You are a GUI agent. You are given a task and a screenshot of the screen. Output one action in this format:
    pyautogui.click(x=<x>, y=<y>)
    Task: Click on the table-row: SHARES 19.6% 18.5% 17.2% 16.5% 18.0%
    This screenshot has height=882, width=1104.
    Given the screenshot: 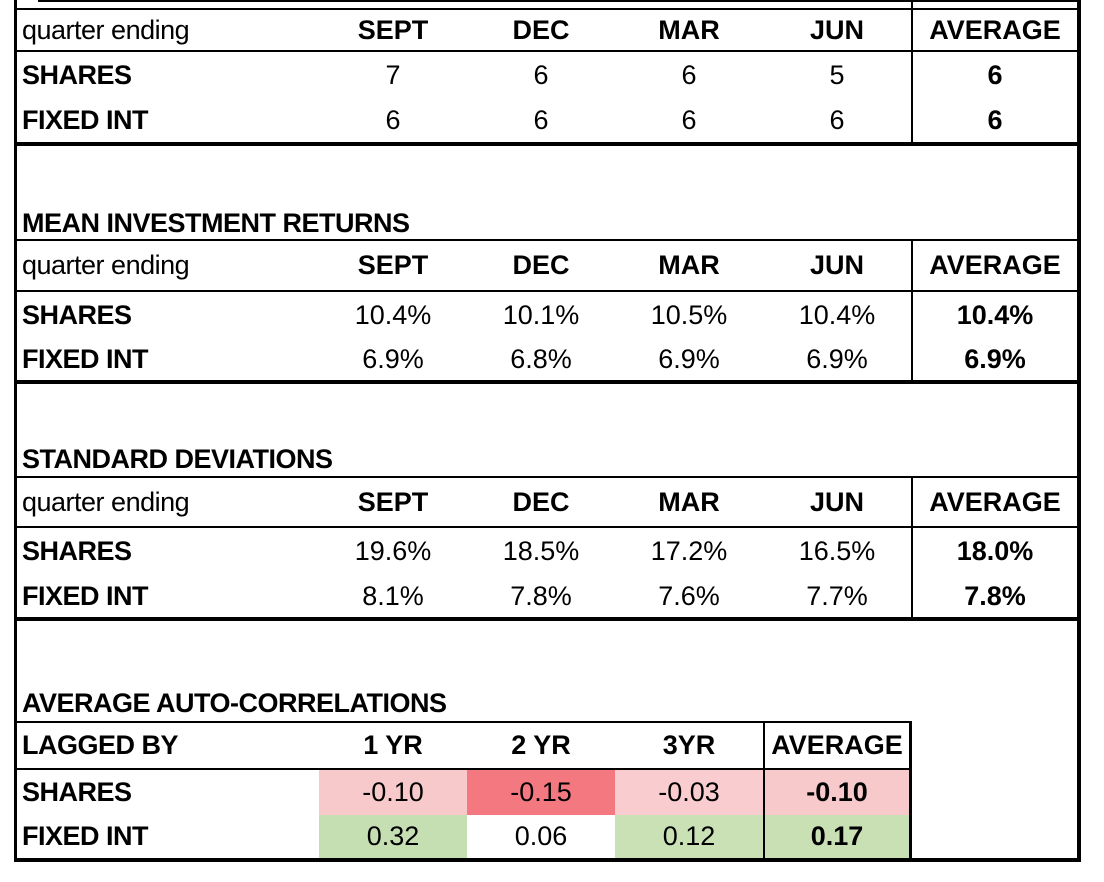 What is the action you would take?
    pyautogui.click(x=547, y=551)
    